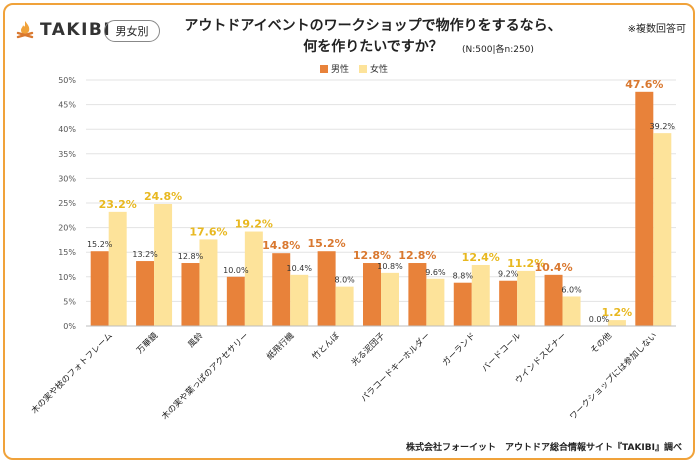  What do you see at coordinates (76, 30) in the screenshot?
I see `brand-name: TAKIBI` at bounding box center [76, 30].